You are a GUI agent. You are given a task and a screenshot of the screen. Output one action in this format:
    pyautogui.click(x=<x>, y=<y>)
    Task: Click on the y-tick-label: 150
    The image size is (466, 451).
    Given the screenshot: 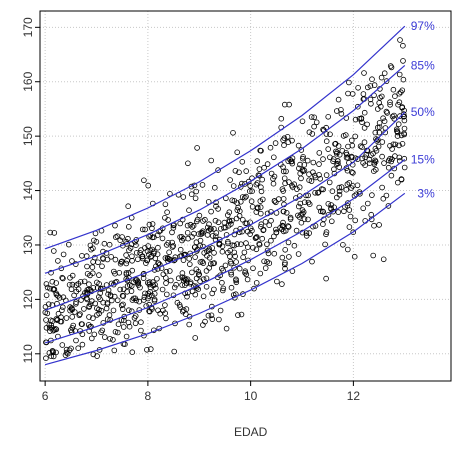 What is the action you would take?
    pyautogui.click(x=28, y=136)
    